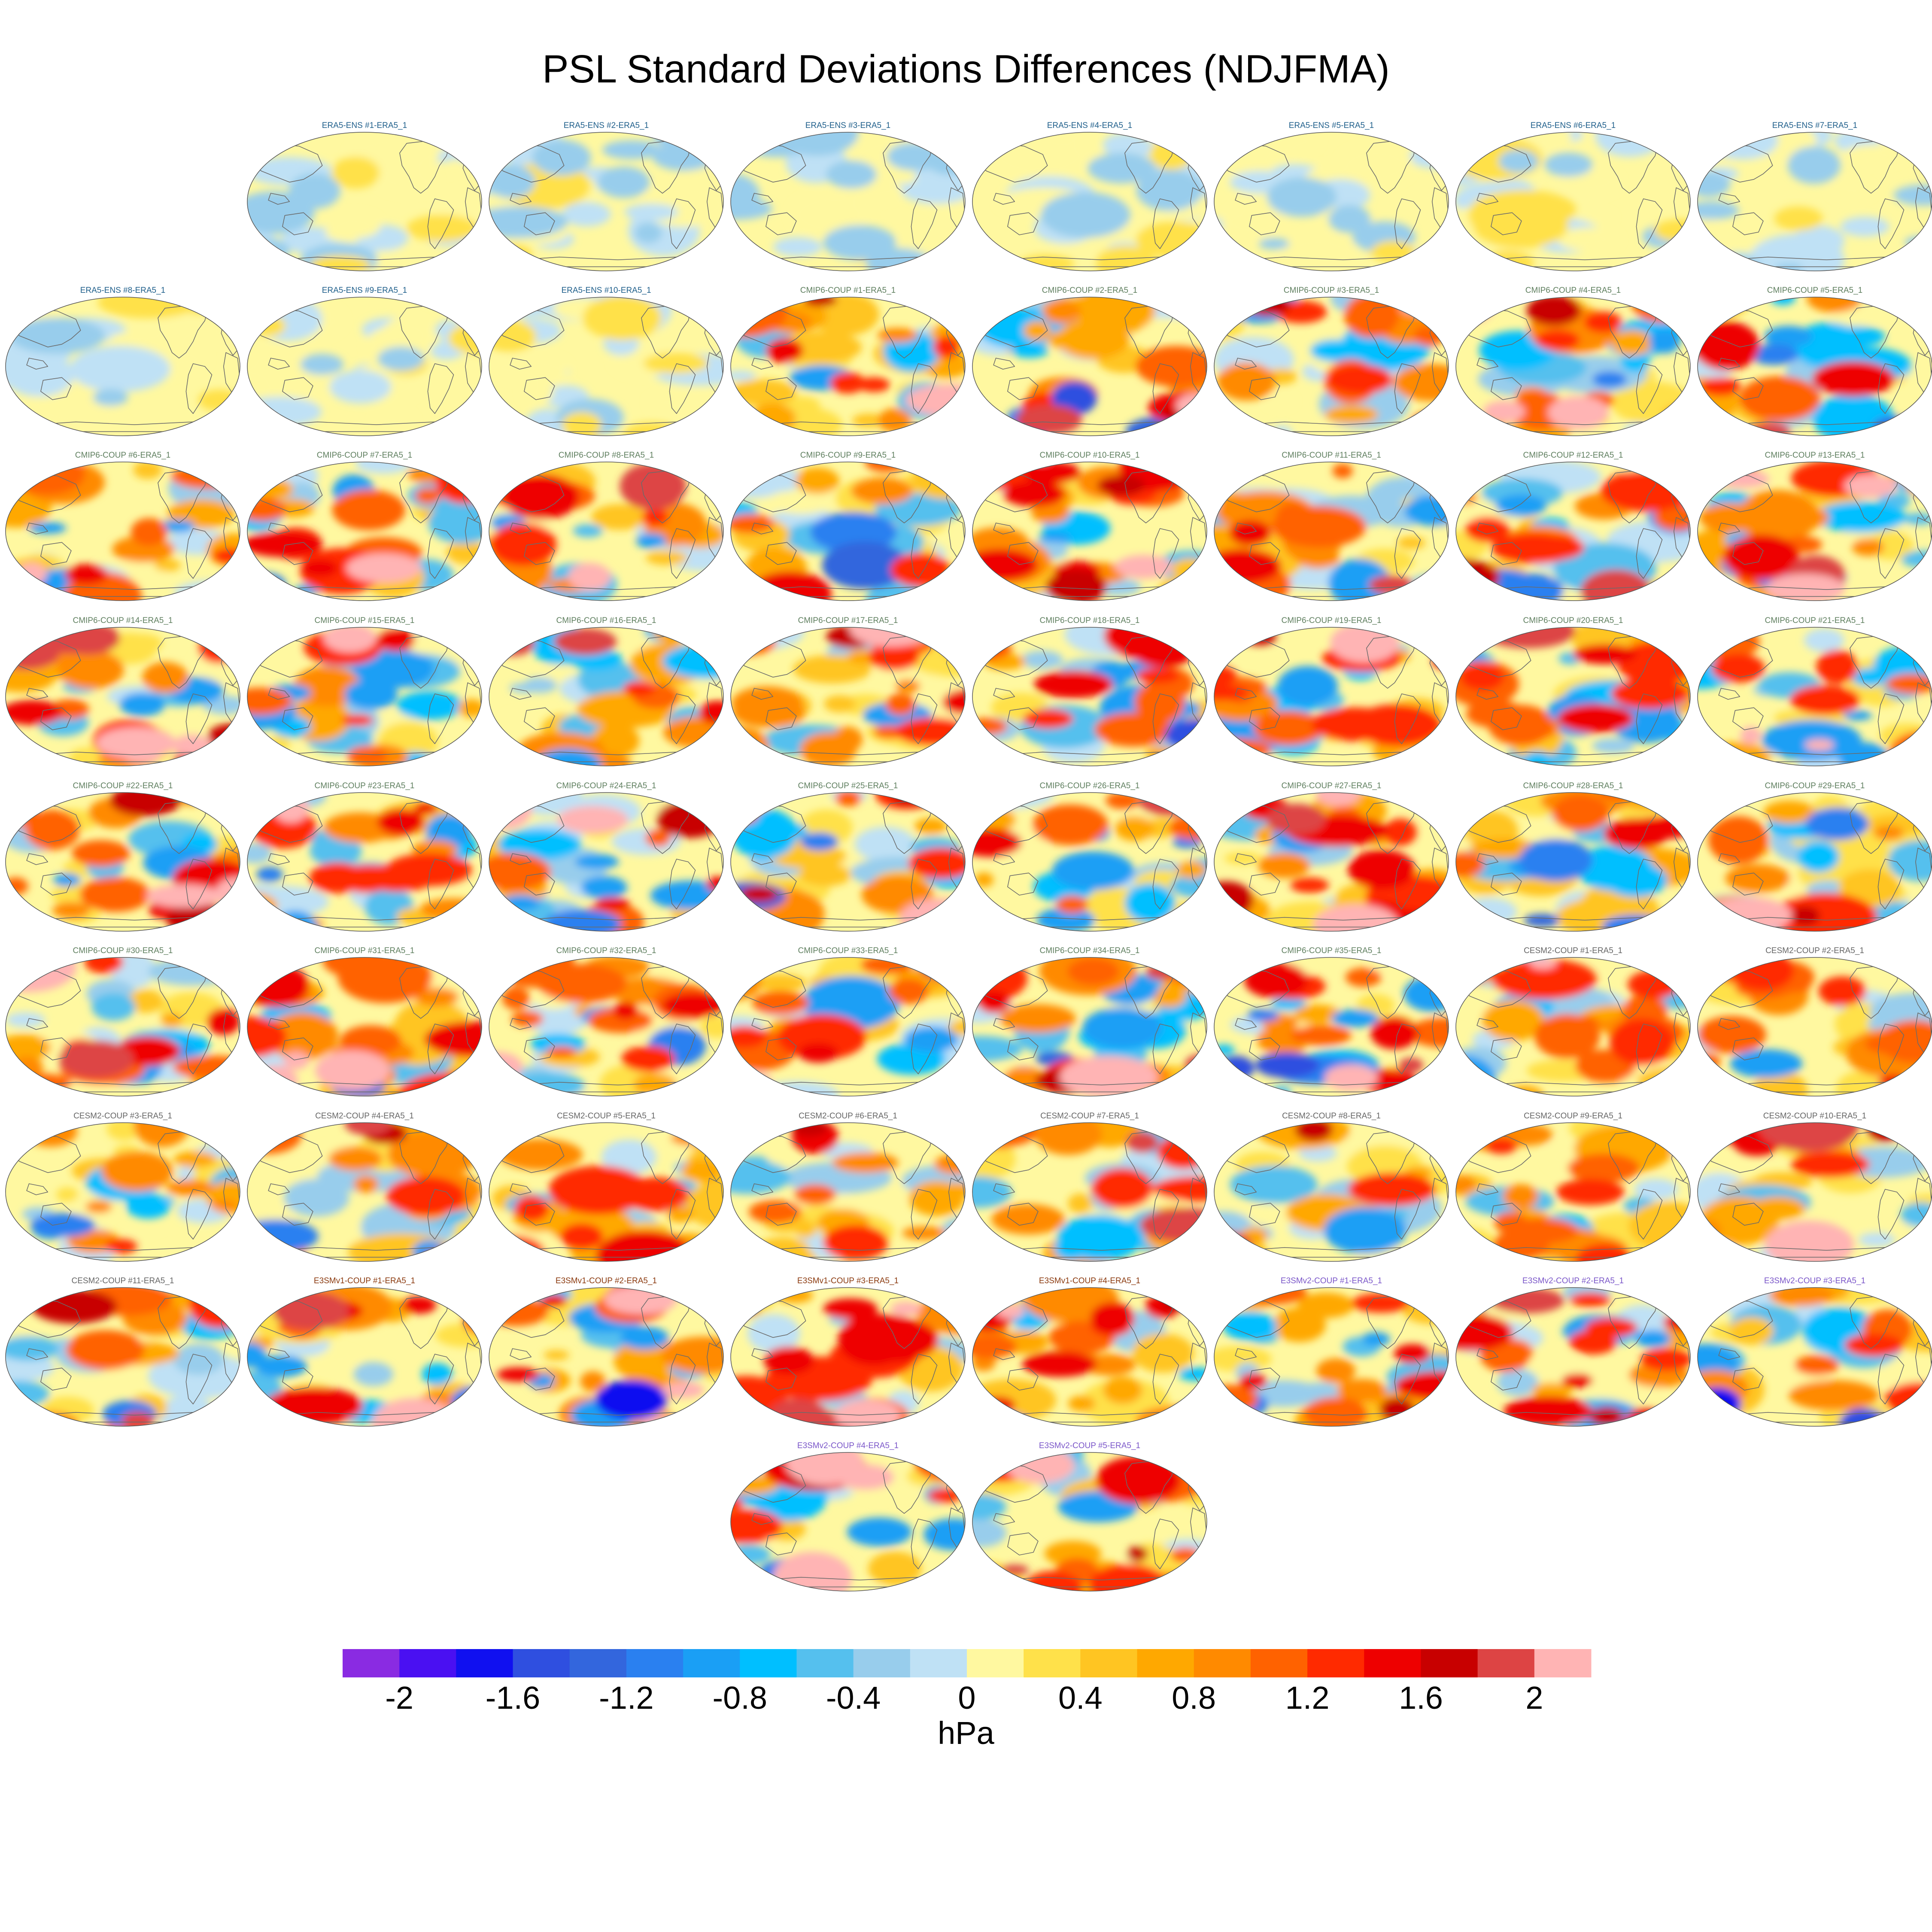 This screenshot has height=1932, width=1932. What do you see at coordinates (1573, 1116) in the screenshot?
I see `panel-title: CESM2-COUP #9-ERA5_1` at bounding box center [1573, 1116].